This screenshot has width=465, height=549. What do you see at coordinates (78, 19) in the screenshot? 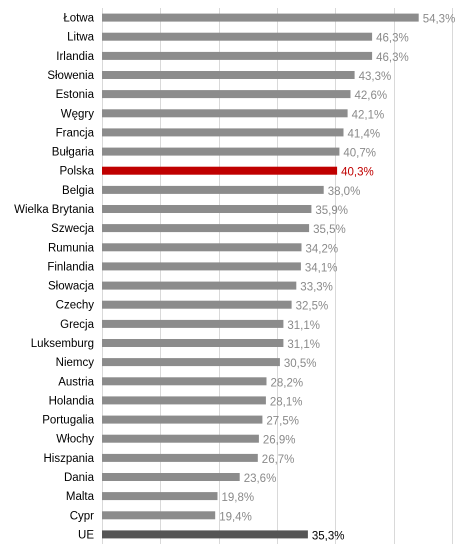
I see `category-label: Łotwa` at bounding box center [78, 19].